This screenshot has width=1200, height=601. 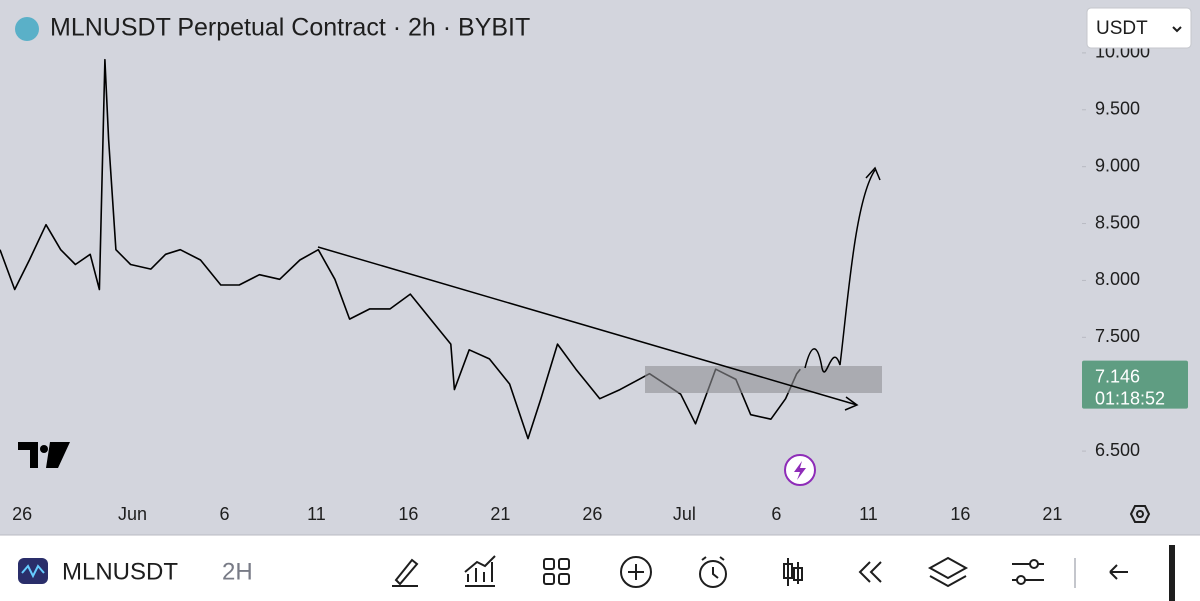 I want to click on currency-select, so click(x=1139, y=28).